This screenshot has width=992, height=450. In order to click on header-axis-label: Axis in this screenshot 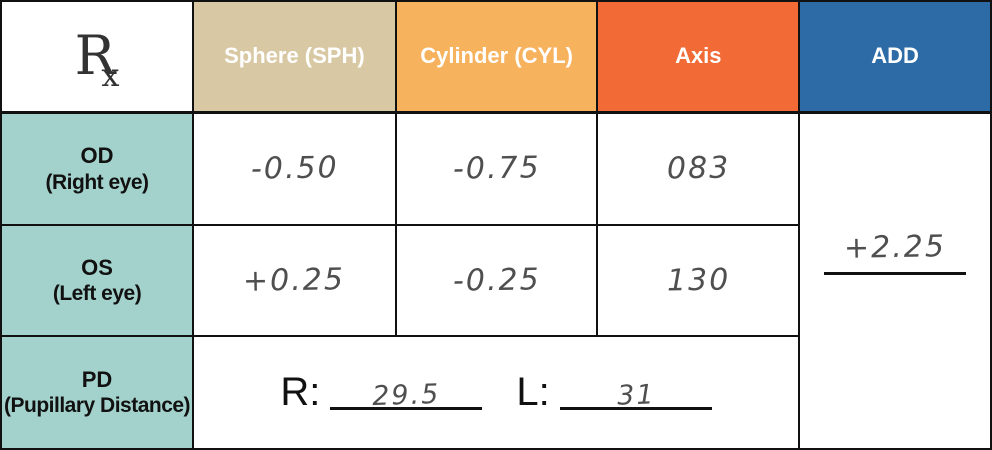, I will do `click(698, 56)`.